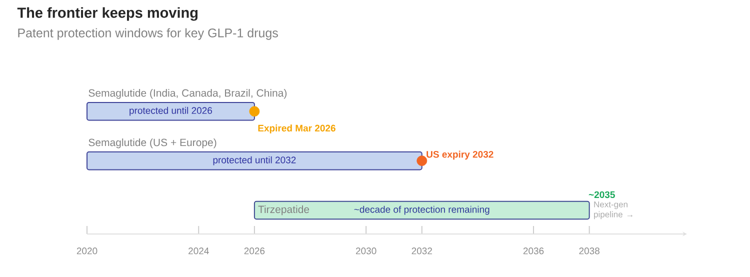 This screenshot has height=277, width=750. What do you see at coordinates (187, 93) in the screenshot?
I see `y-tick-label: Semaglutide (India, Canada, Brazil, China)` at bounding box center [187, 93].